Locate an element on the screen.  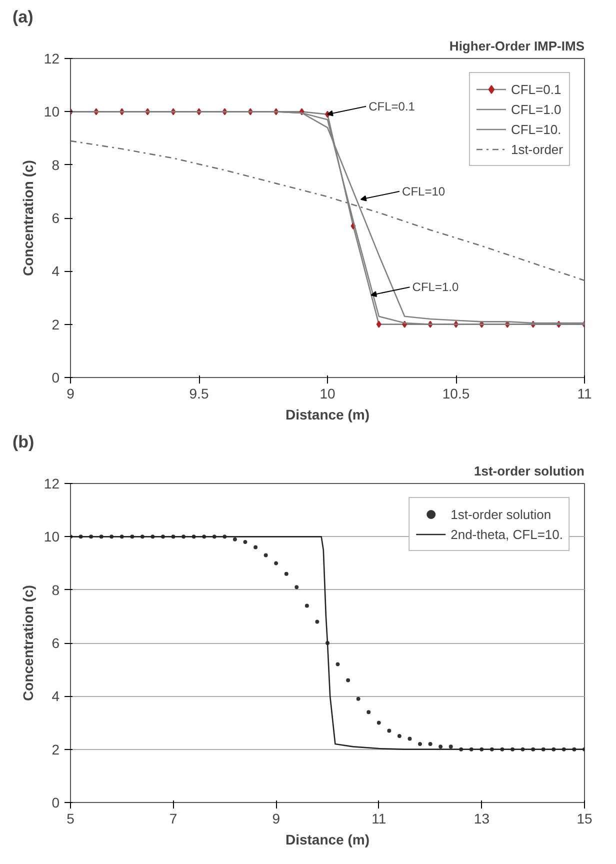
annotation: CFL=0.1 is located at coordinates (392, 106).